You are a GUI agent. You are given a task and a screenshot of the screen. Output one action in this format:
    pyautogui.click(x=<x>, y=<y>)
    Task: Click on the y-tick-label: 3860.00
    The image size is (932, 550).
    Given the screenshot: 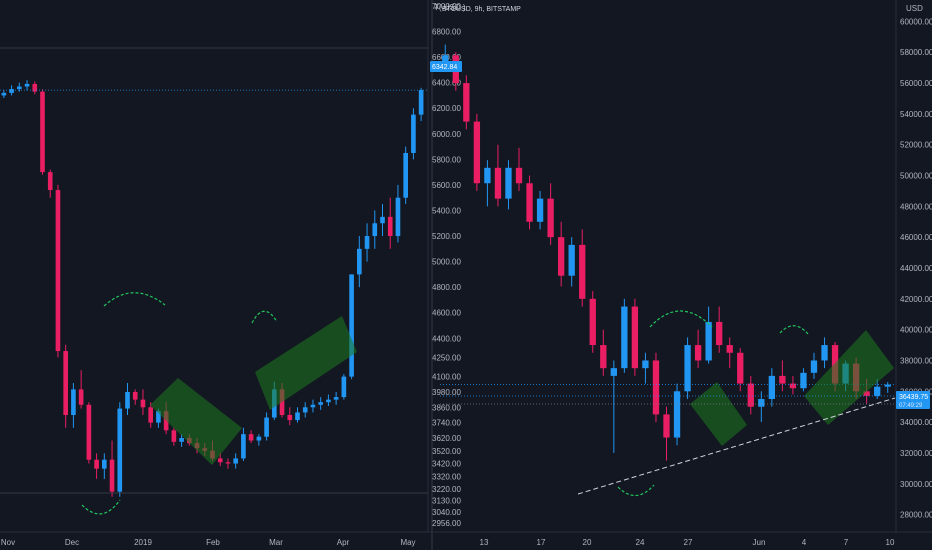 What is the action you would take?
    pyautogui.click(x=446, y=407)
    